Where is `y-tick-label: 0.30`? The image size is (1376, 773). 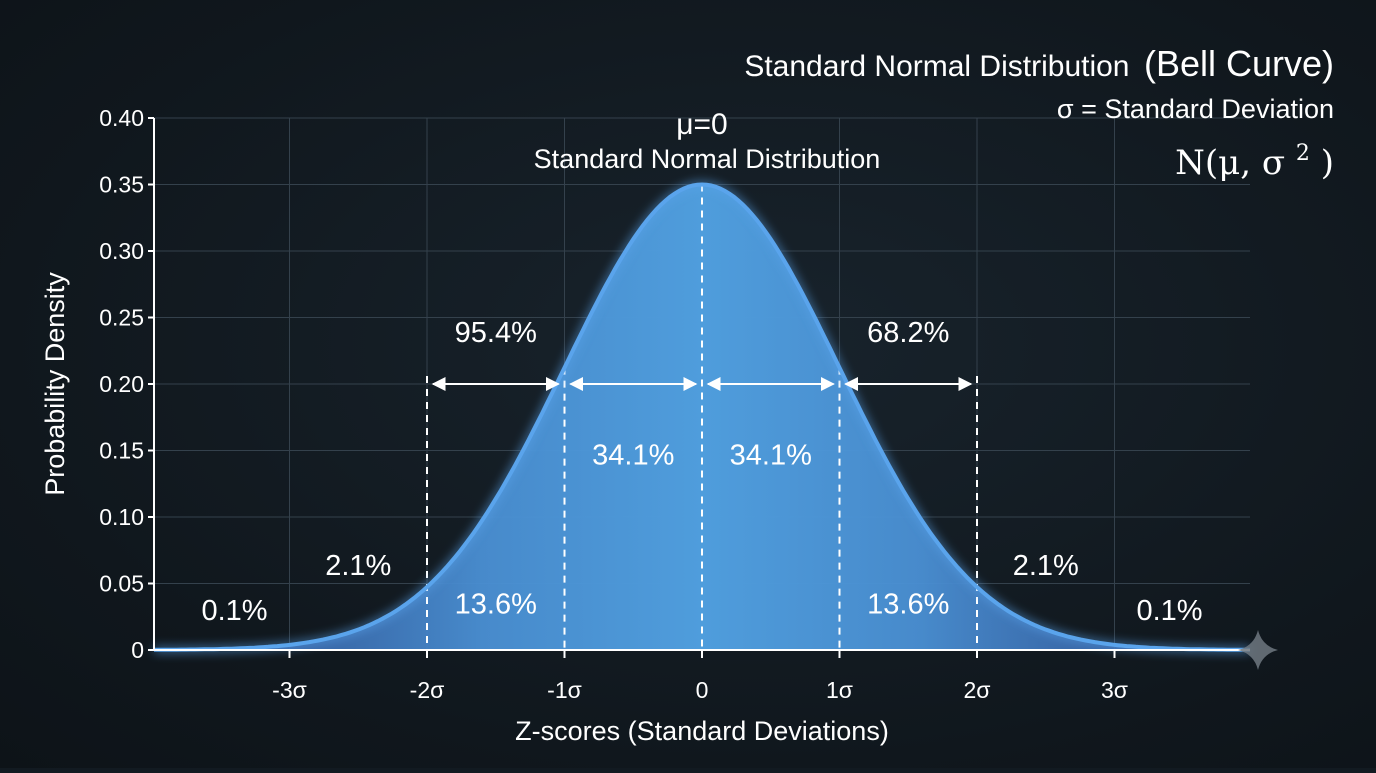 y-tick-label: 0.30 is located at coordinates (121, 251).